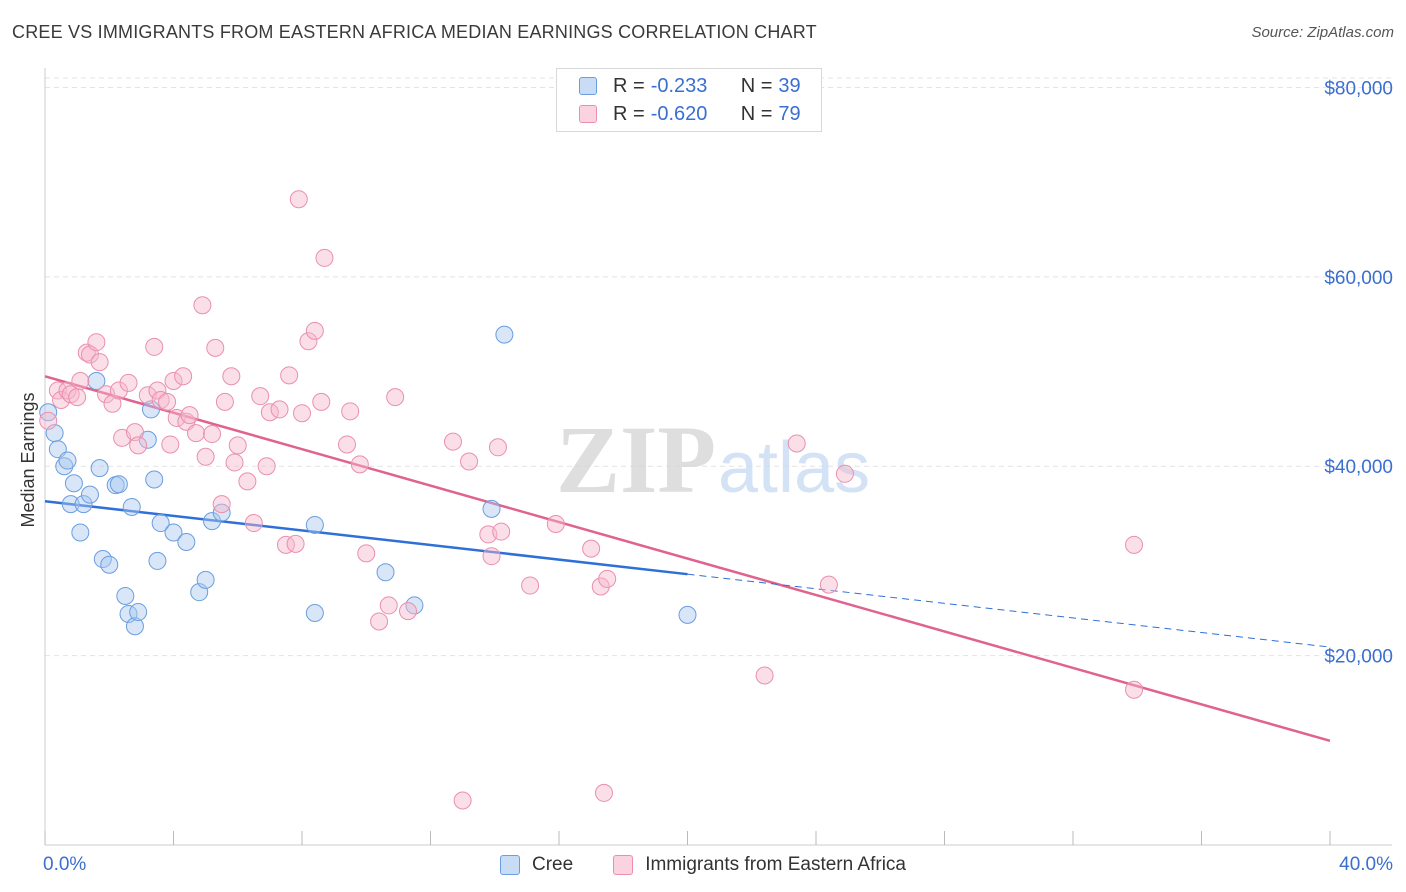 The height and width of the screenshot is (892, 1406). What do you see at coordinates (789, 85) in the screenshot?
I see `n-value: 39` at bounding box center [789, 85].